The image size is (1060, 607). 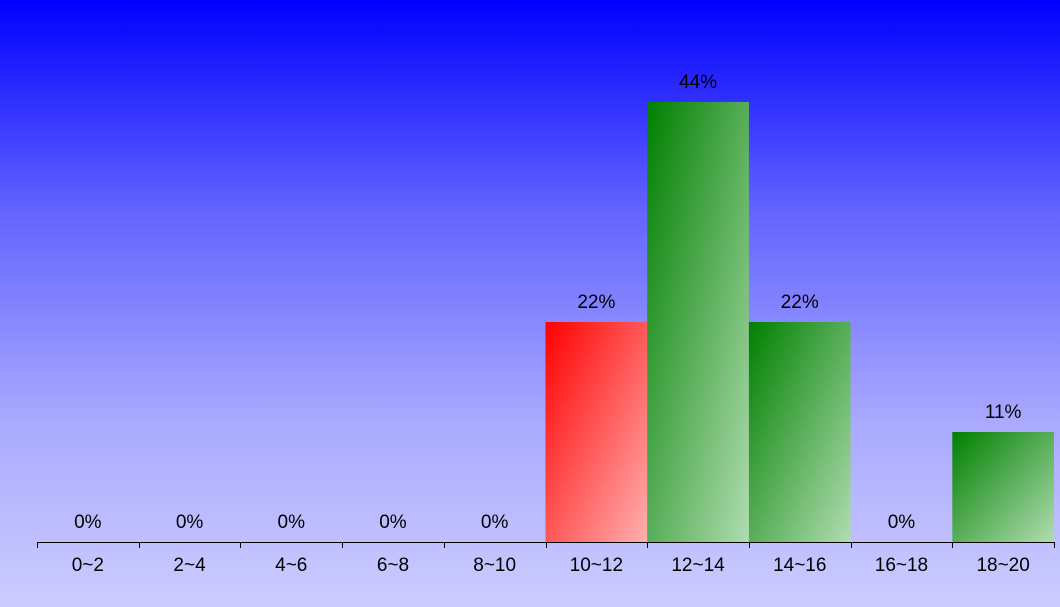 I want to click on x-tick-label: 16~18, so click(x=901, y=565).